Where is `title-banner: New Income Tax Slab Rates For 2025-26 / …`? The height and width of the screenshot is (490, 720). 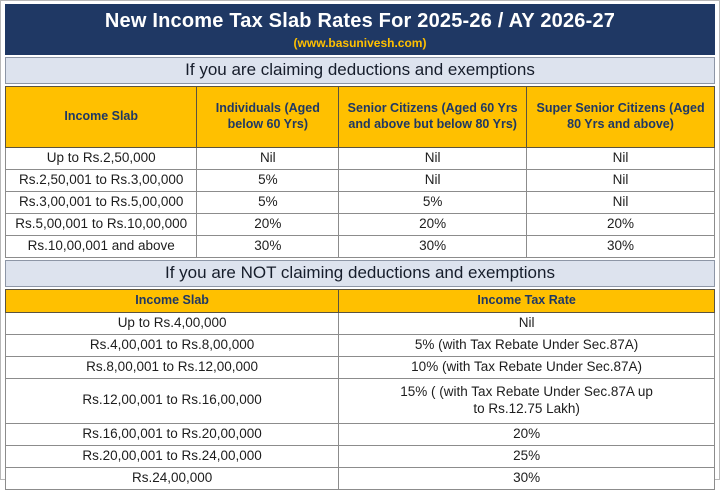
title-banner: New Income Tax Slab Rates For 2025-26 / … is located at coordinates (360, 29).